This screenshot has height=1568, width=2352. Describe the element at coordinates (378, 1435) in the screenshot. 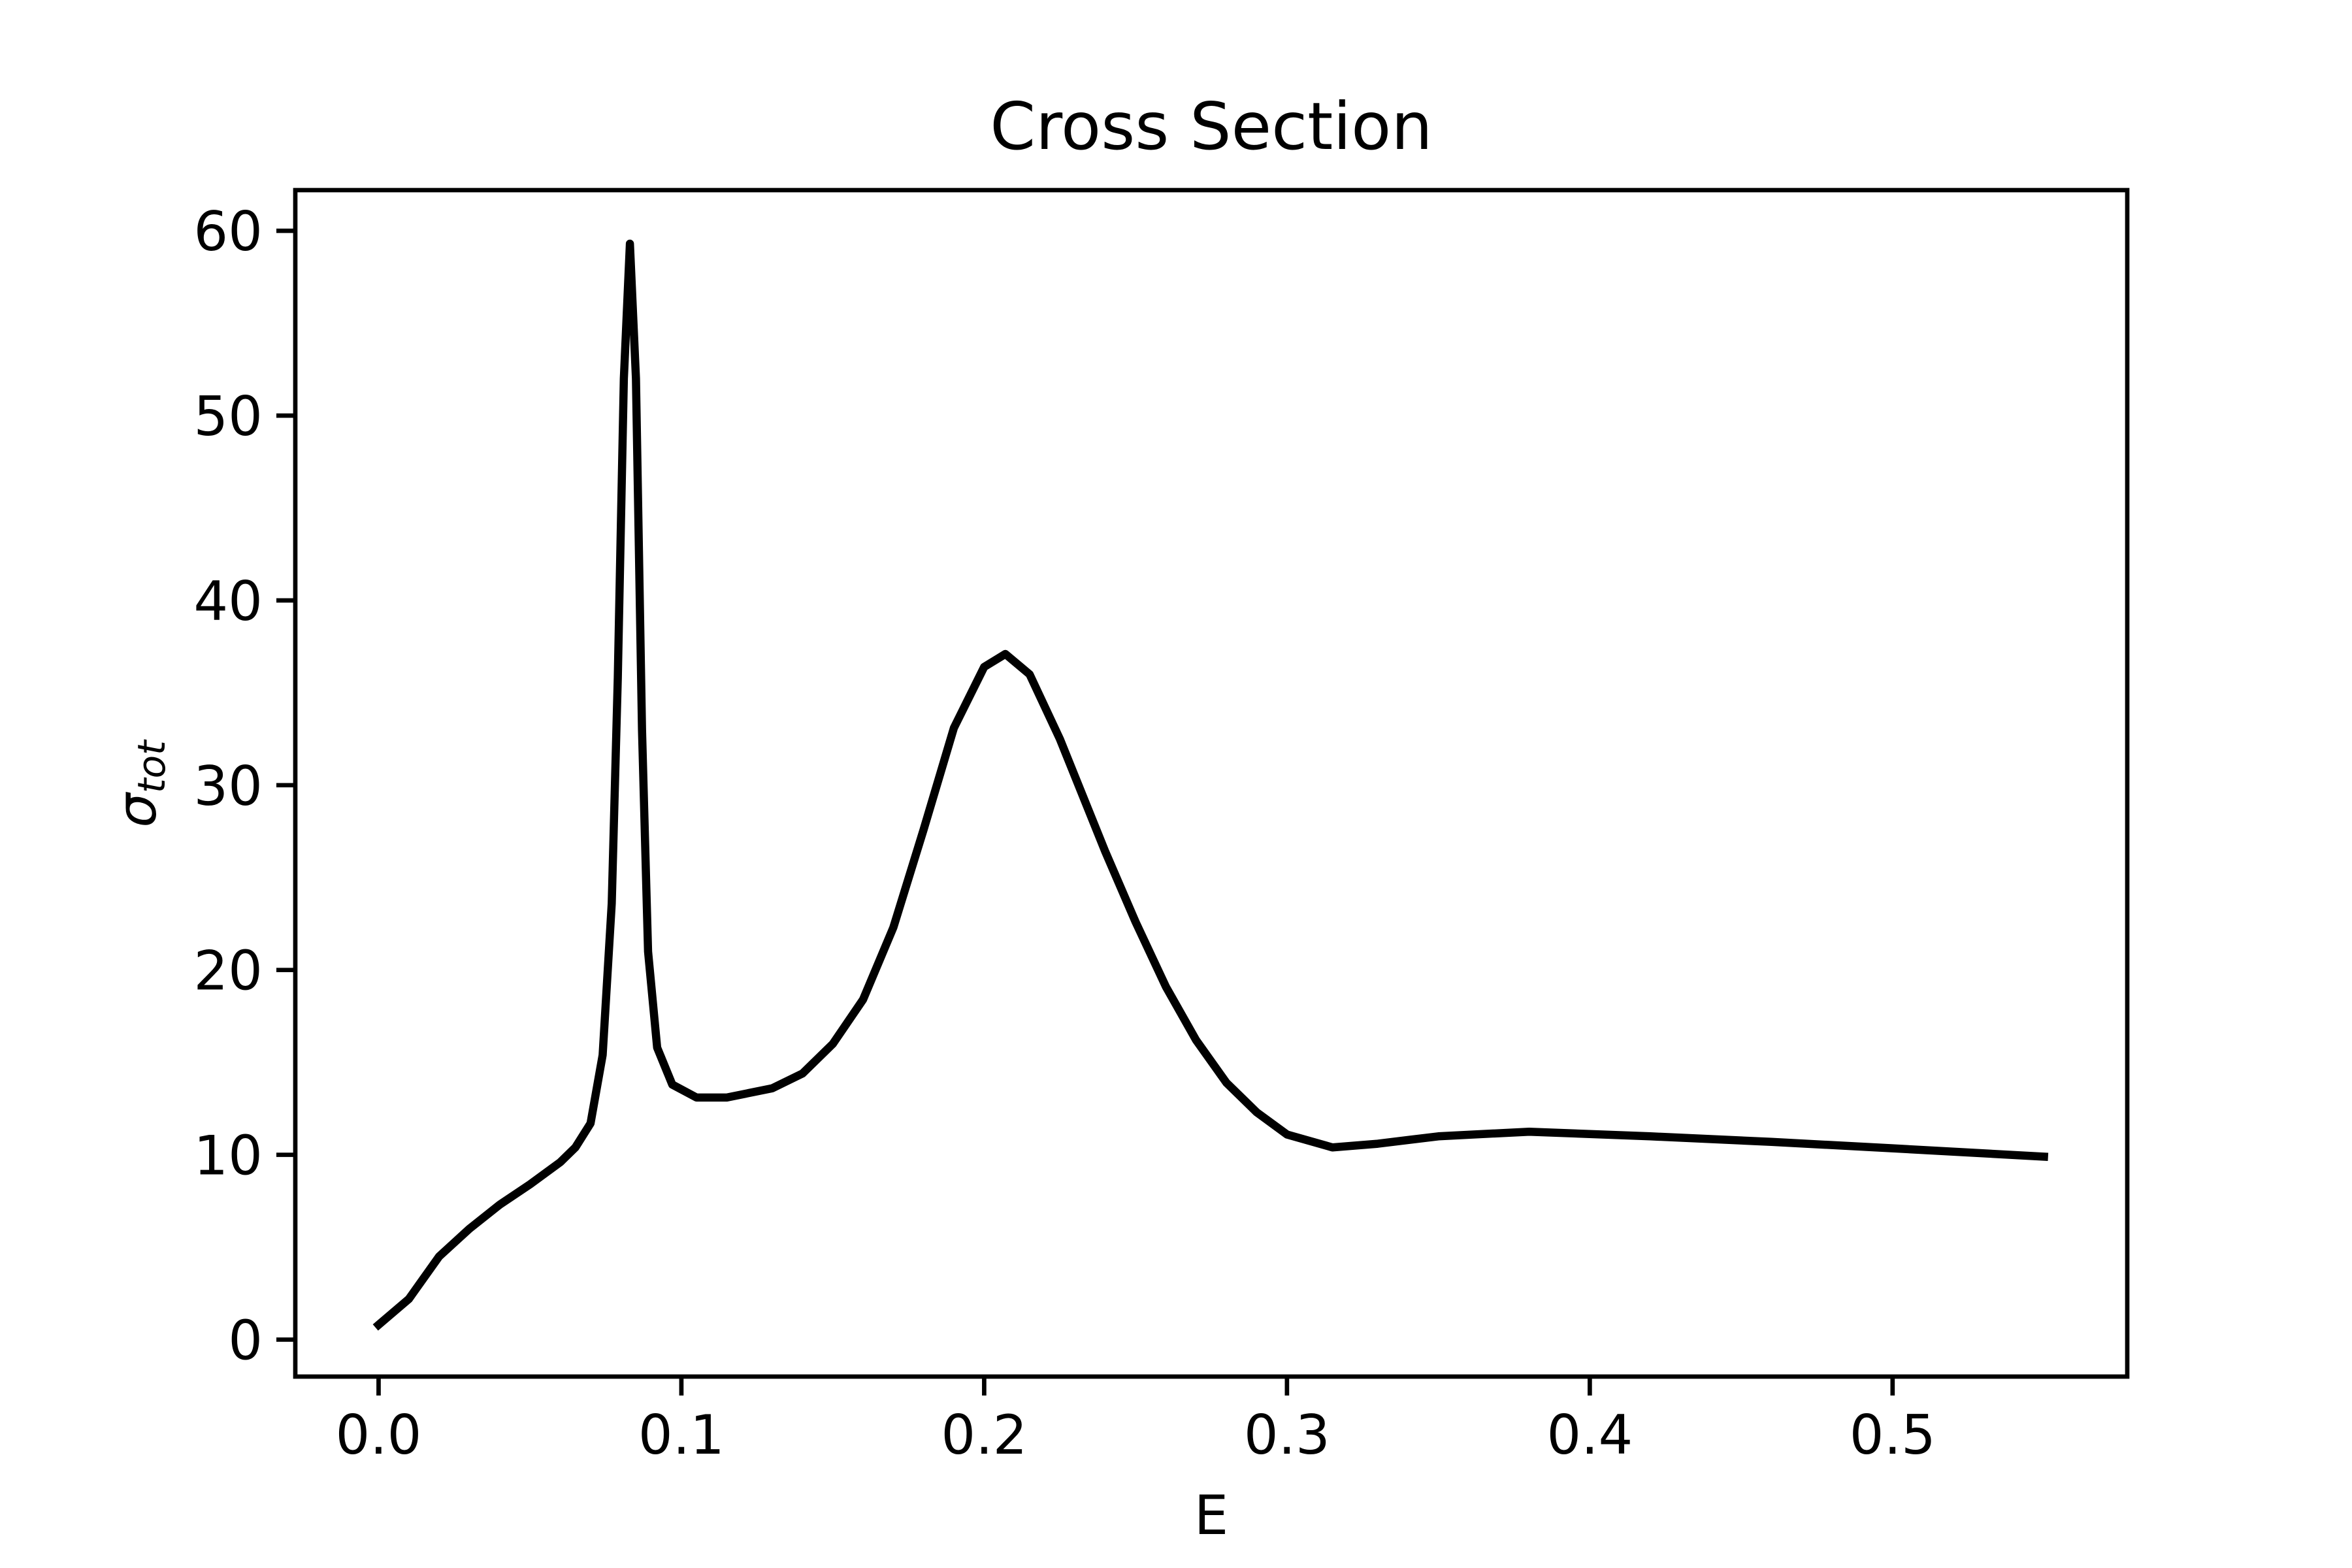

I see `x-tick-label: 0.0` at that location.